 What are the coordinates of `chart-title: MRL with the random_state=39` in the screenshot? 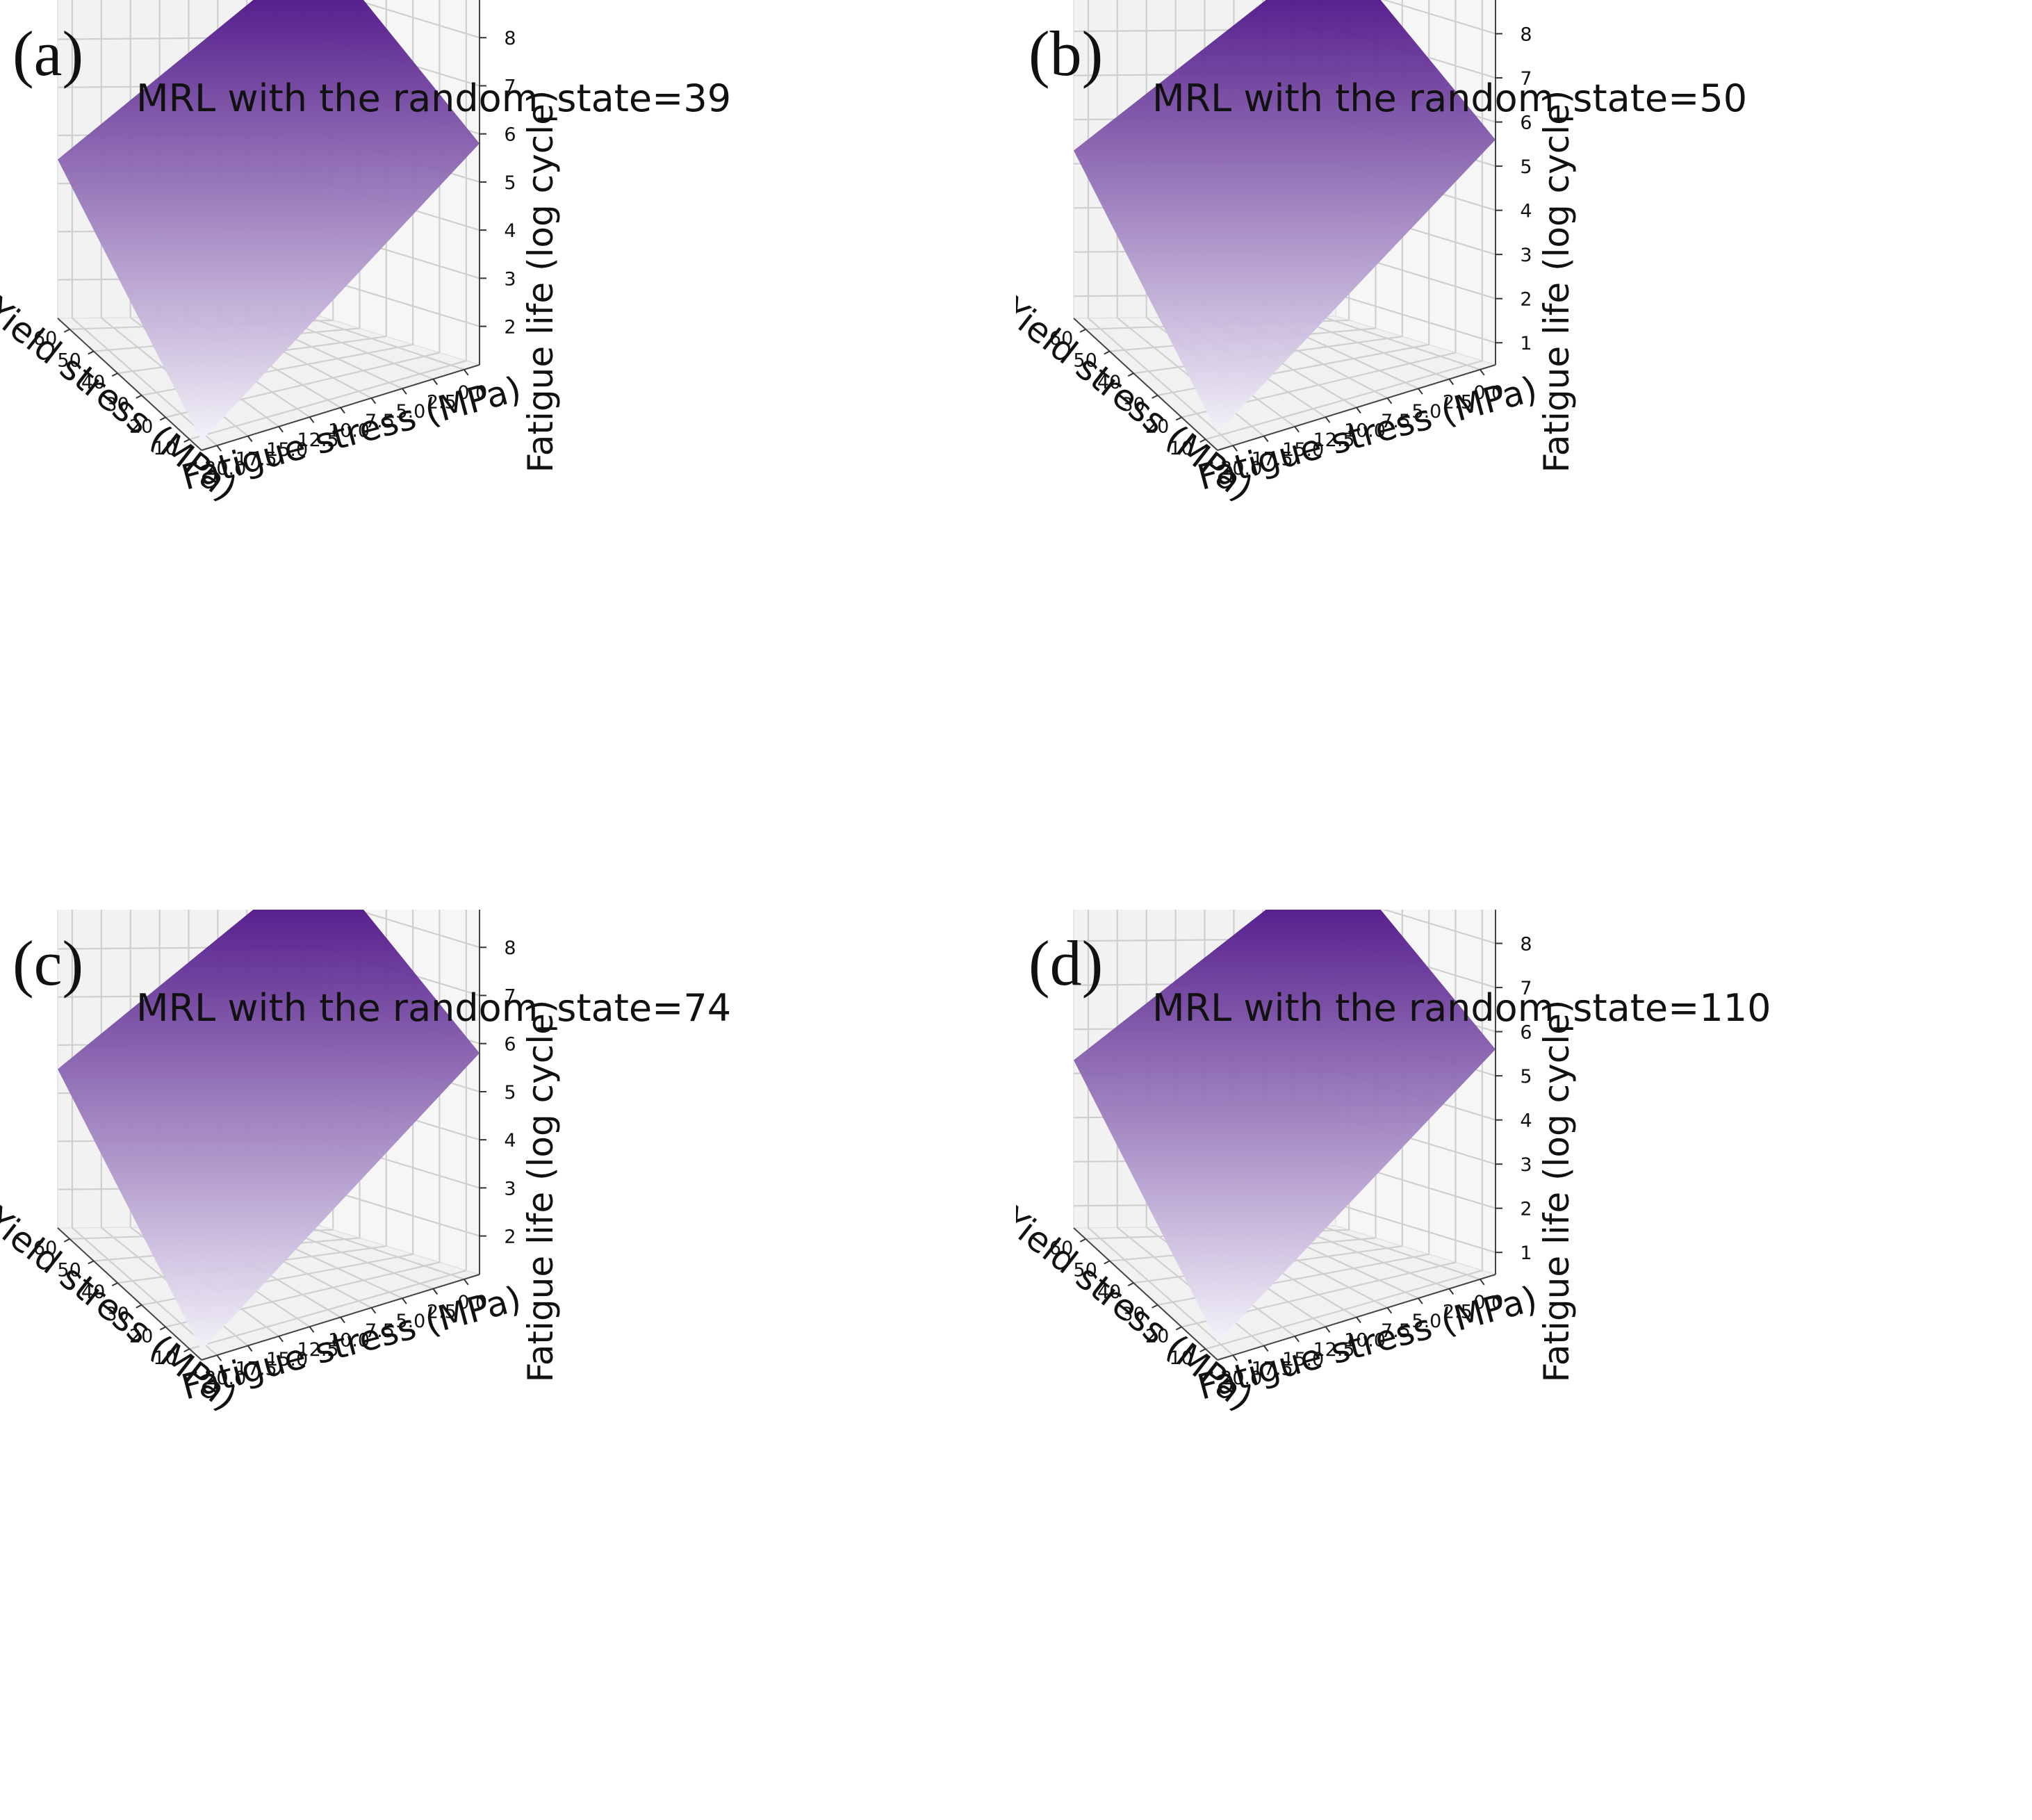 It's located at (434, 98).